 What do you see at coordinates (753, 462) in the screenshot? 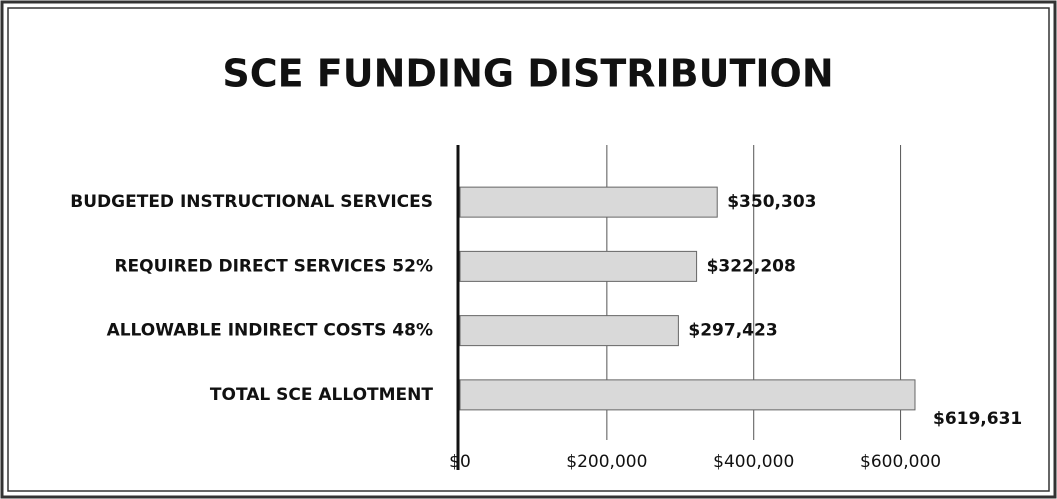
I see `x-tick-label: $400,000` at bounding box center [753, 462].